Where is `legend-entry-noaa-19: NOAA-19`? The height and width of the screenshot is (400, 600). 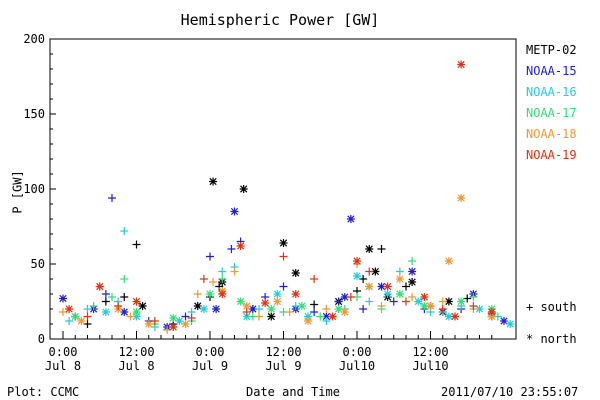 legend-entry-noaa-19: NOAA-19 is located at coordinates (551, 155).